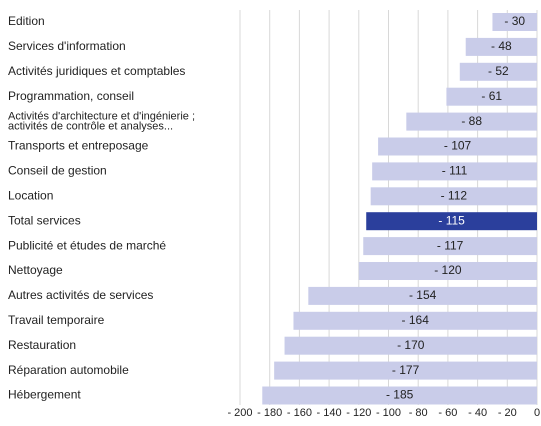 The height and width of the screenshot is (426, 541). Describe the element at coordinates (388, 413) in the screenshot. I see `x-tick-label: - 100` at that location.